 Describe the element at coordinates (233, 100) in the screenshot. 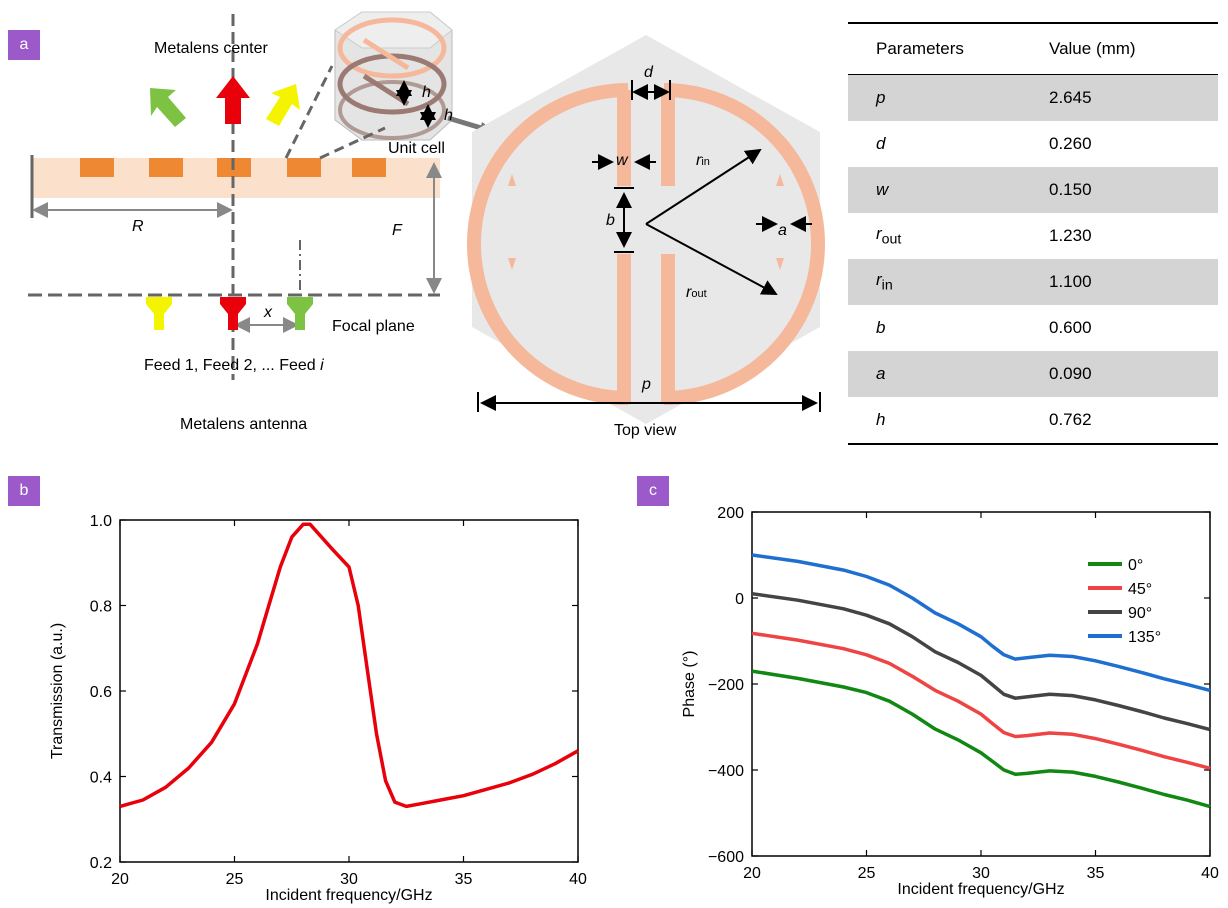

I see `red-beam-arrow` at that location.